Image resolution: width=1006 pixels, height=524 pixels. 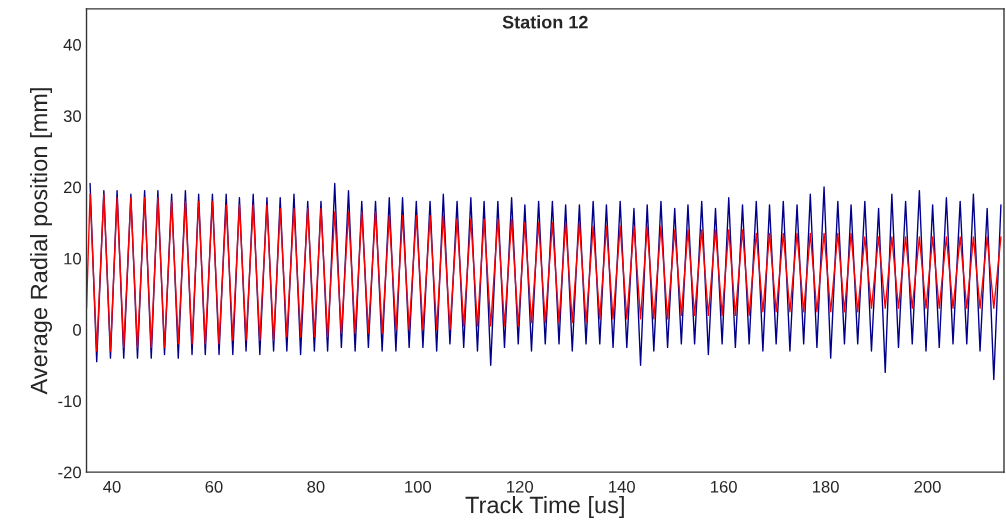 I want to click on y-tick-label: 10, so click(x=72, y=258).